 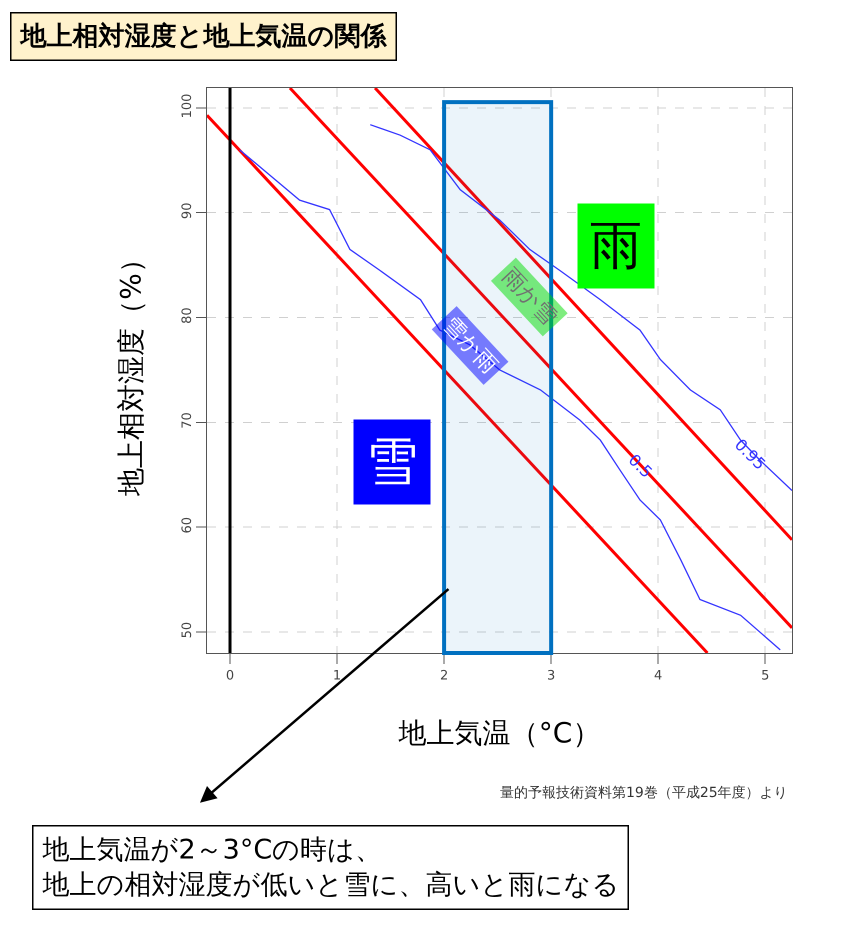 What do you see at coordinates (444, 676) in the screenshot?
I see `x-tick-label: 2` at bounding box center [444, 676].